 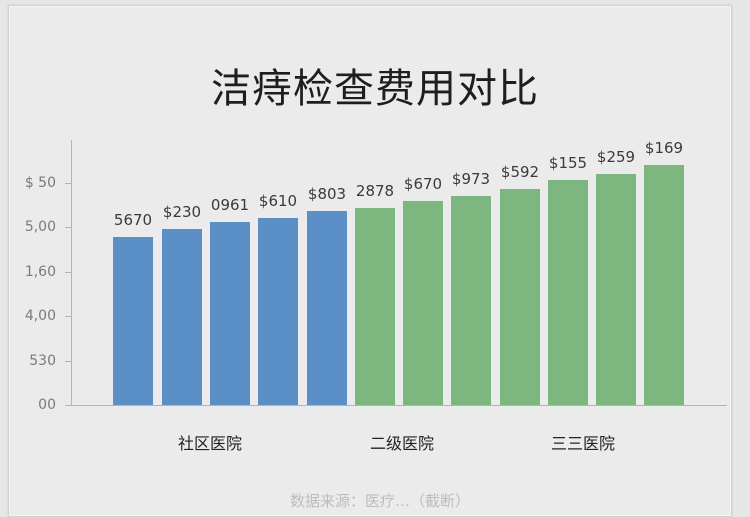 What do you see at coordinates (379, 501) in the screenshot?
I see `source-note: 数据来源：医疗…（截断）` at bounding box center [379, 501].